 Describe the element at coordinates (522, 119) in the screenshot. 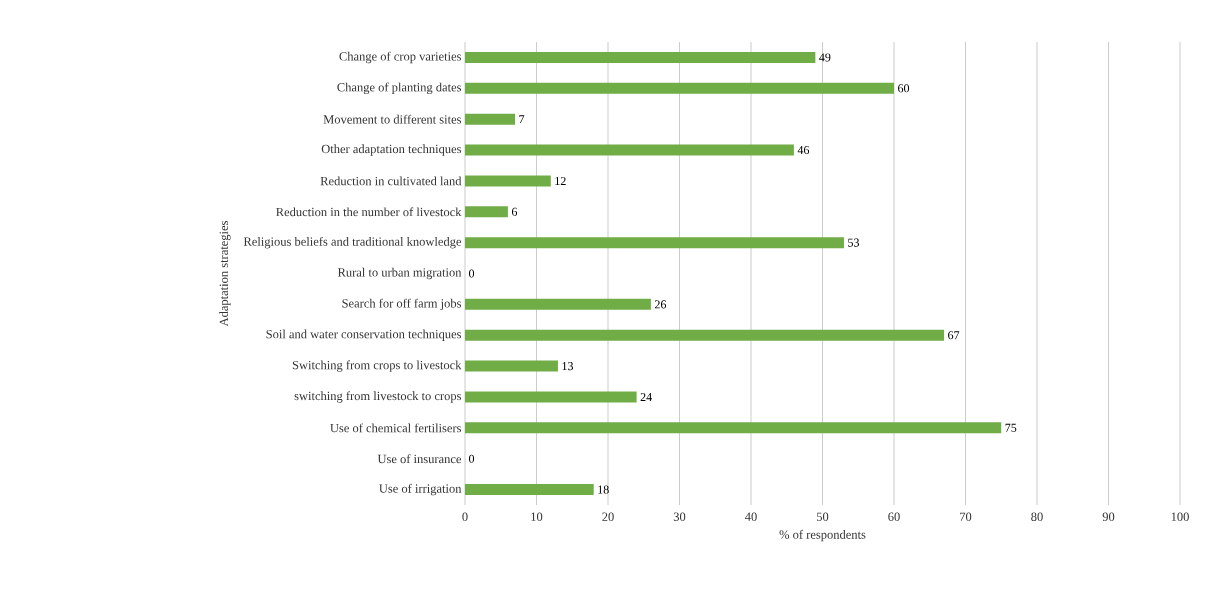

I see `data-label: 7` at that location.